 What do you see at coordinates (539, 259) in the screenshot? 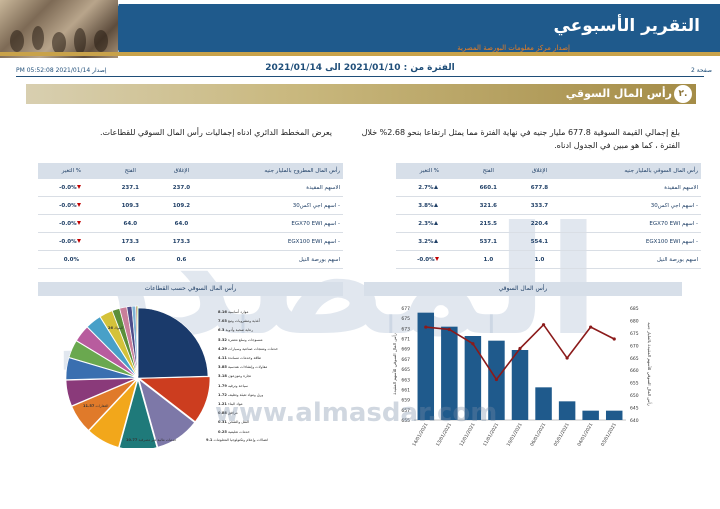
I see `cell-close: 1.0` at bounding box center [539, 259].